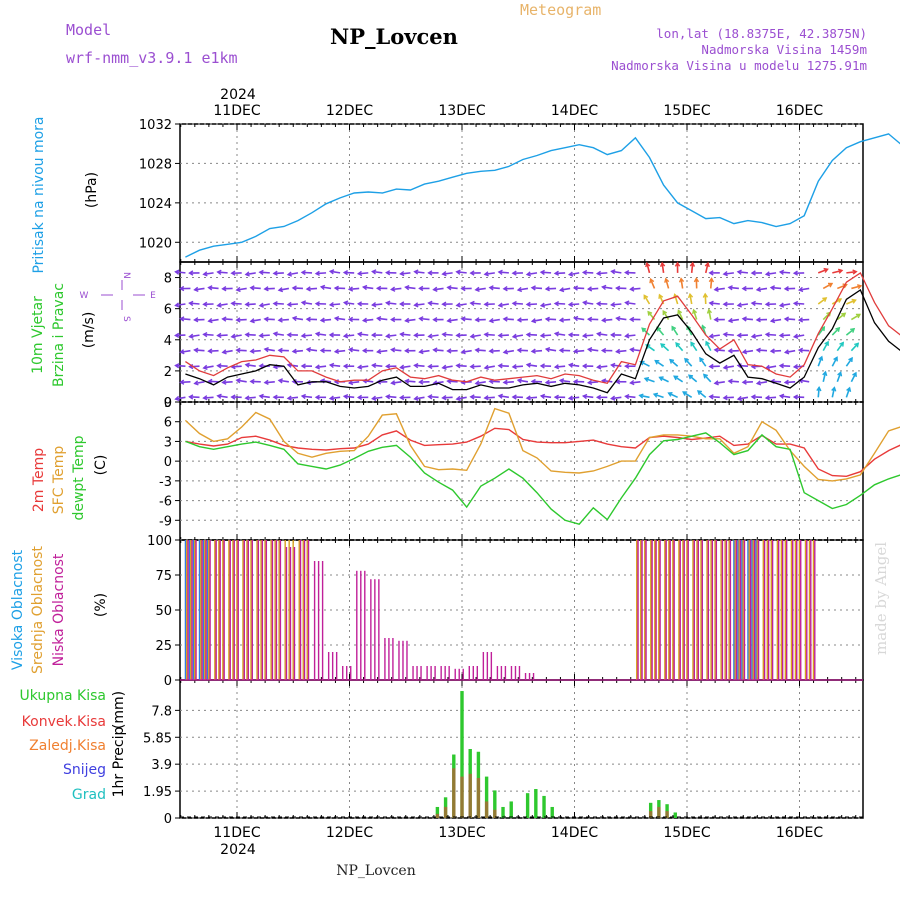 The width and height of the screenshot is (900, 900). What do you see at coordinates (163, 611) in the screenshot?
I see `y-tick-label: 50` at bounding box center [163, 611].